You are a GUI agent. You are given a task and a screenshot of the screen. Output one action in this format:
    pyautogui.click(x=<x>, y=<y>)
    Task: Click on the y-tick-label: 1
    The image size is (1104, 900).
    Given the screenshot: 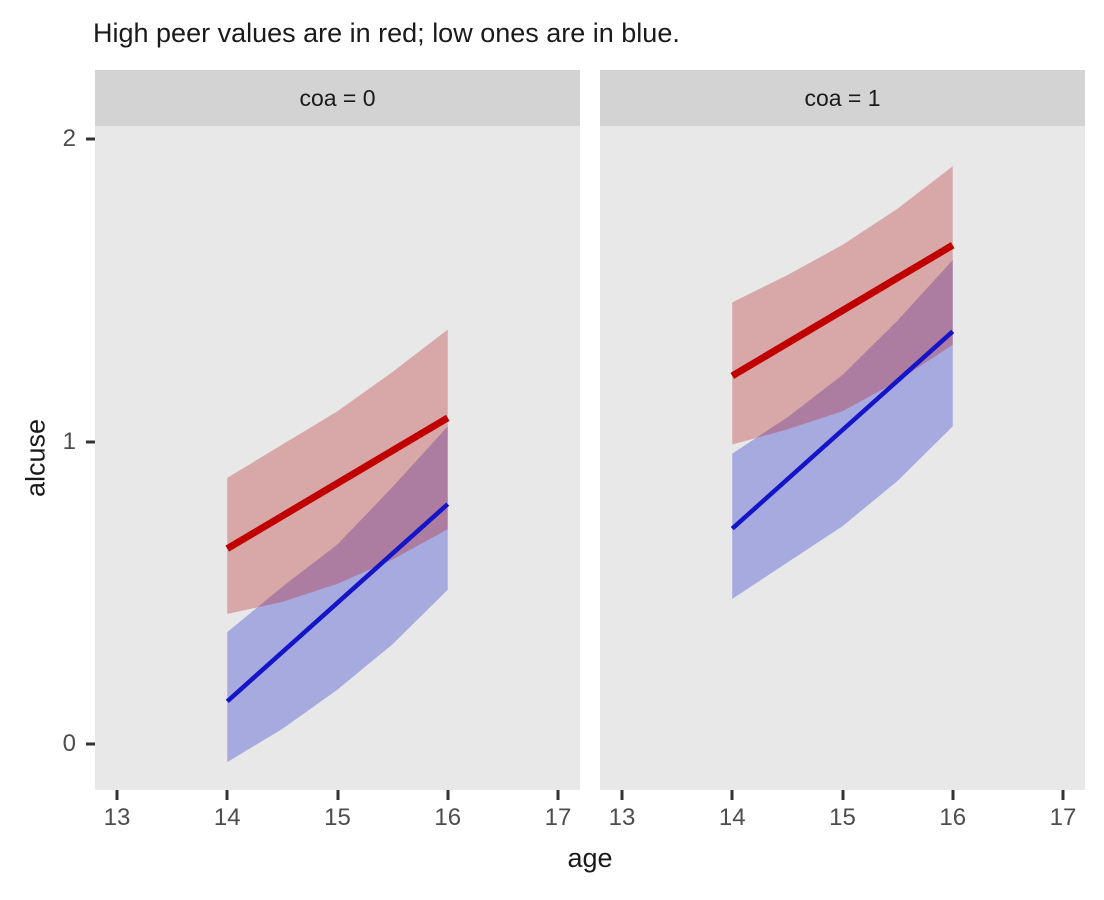 What is the action you would take?
    pyautogui.click(x=69, y=441)
    